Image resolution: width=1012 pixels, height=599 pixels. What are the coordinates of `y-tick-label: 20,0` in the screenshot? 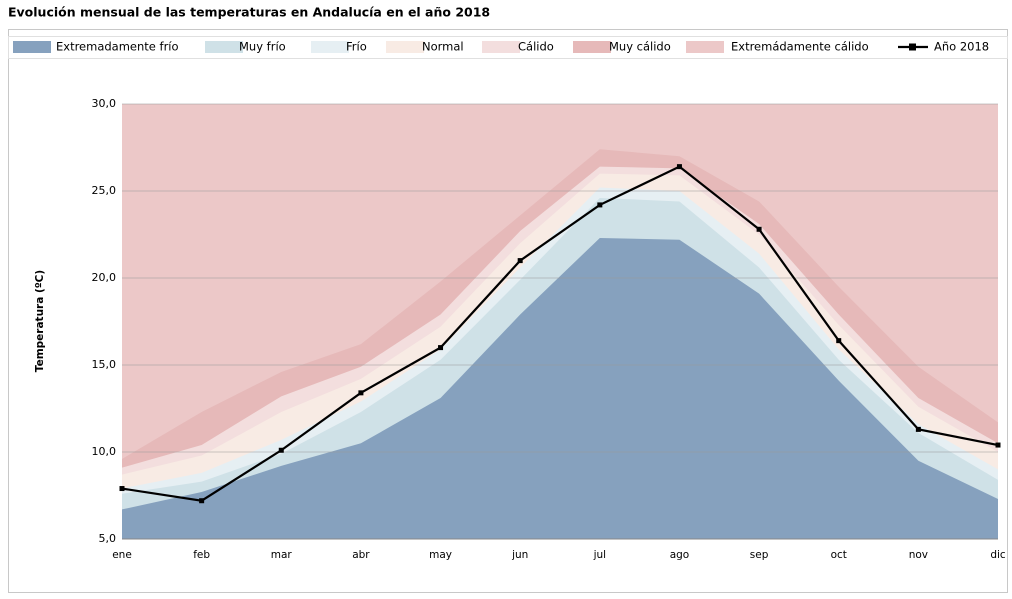 It's located at (104, 277).